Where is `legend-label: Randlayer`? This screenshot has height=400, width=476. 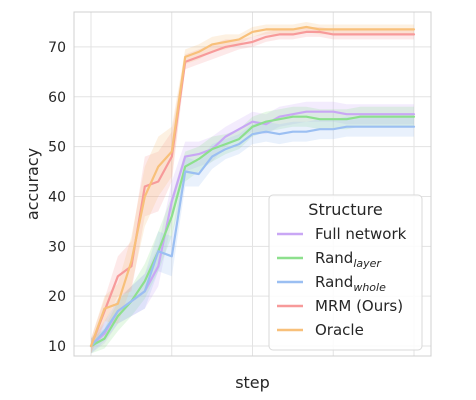 legend-label: Randlayer is located at coordinates (348, 259).